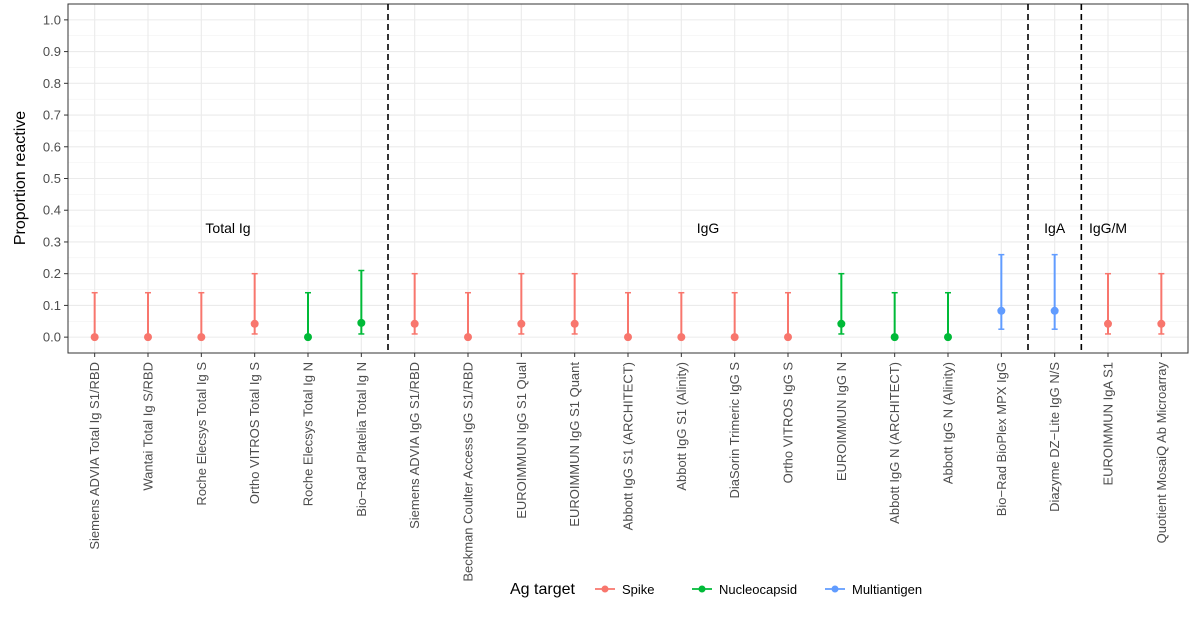  What do you see at coordinates (52, 115) in the screenshot?
I see `y-tick-label: 0.7` at bounding box center [52, 115].